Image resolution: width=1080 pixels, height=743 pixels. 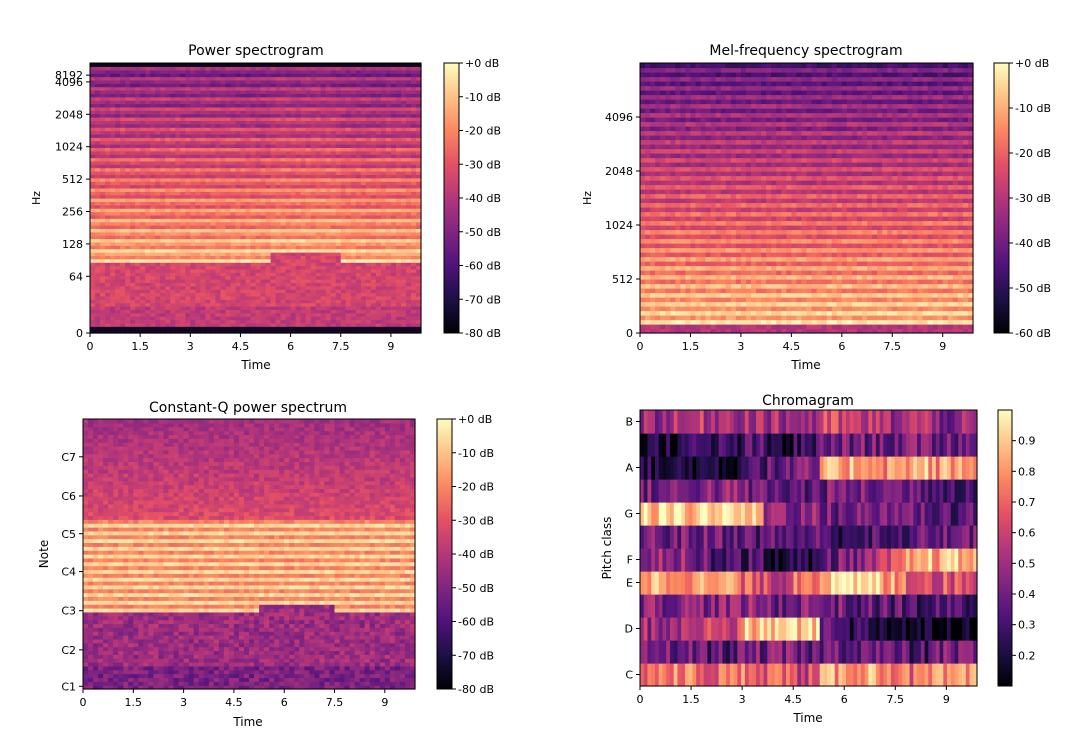 What do you see at coordinates (68, 572) in the screenshot?
I see `y-tick-label: C4` at bounding box center [68, 572].